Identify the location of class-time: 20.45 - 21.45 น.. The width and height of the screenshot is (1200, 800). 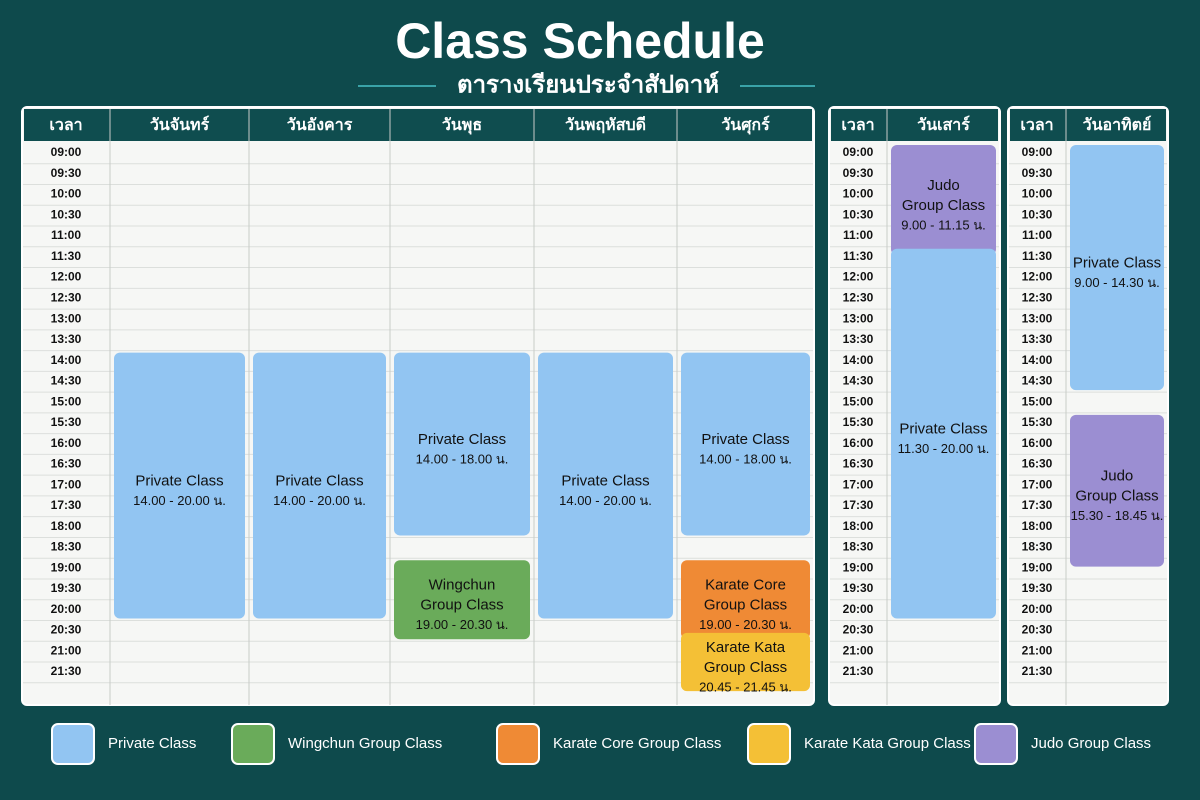
(745, 686).